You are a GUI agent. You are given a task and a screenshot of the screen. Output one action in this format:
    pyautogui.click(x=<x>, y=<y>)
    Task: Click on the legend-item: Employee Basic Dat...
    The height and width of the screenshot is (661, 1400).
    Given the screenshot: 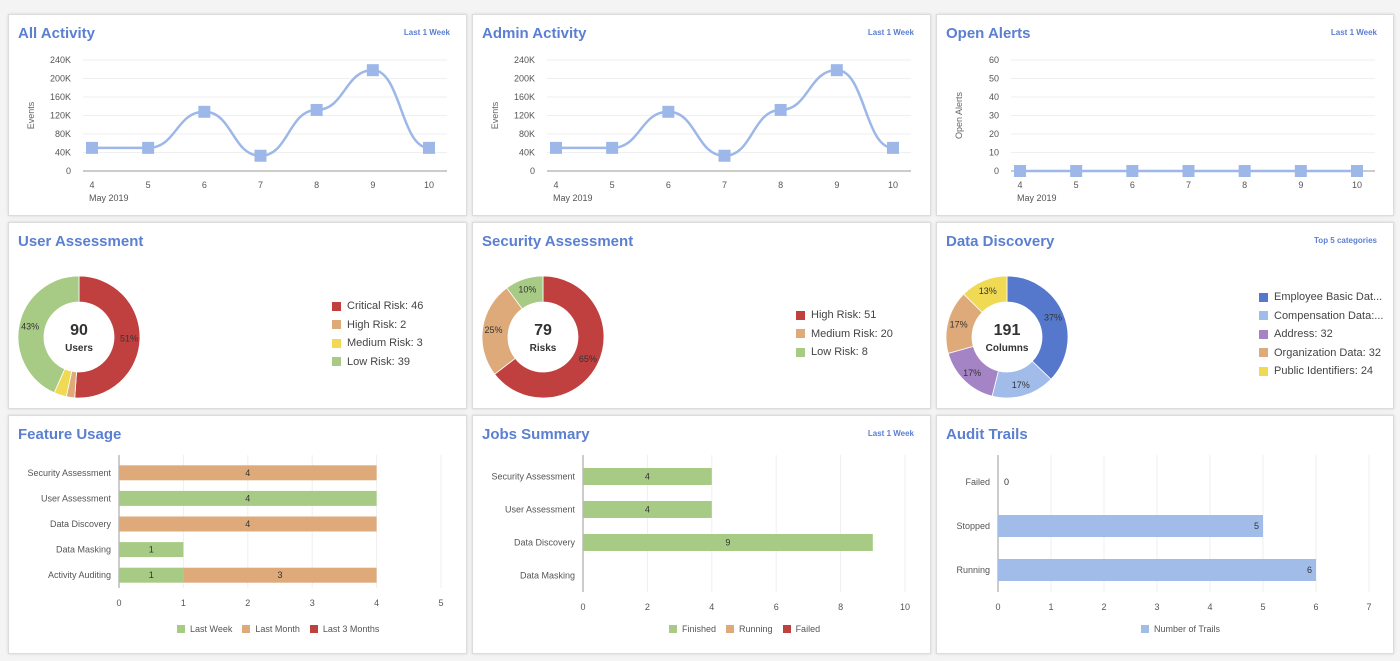 What is the action you would take?
    pyautogui.click(x=1321, y=297)
    